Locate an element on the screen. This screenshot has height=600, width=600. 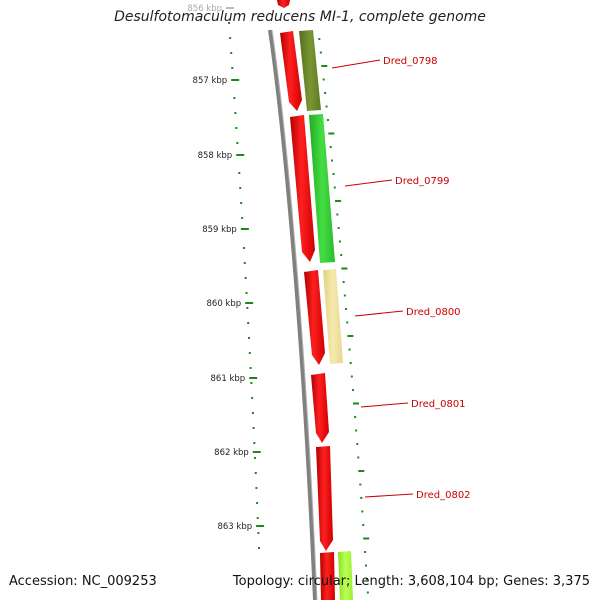
backbone-curve-highlight is located at coordinates (294, 314).